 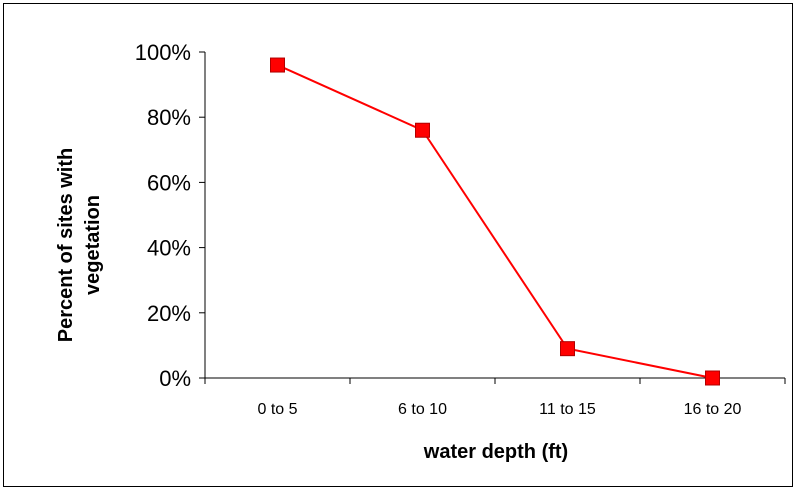 What do you see at coordinates (93, 245) in the screenshot?
I see `y-axis-title-line-2: vegetation` at bounding box center [93, 245].